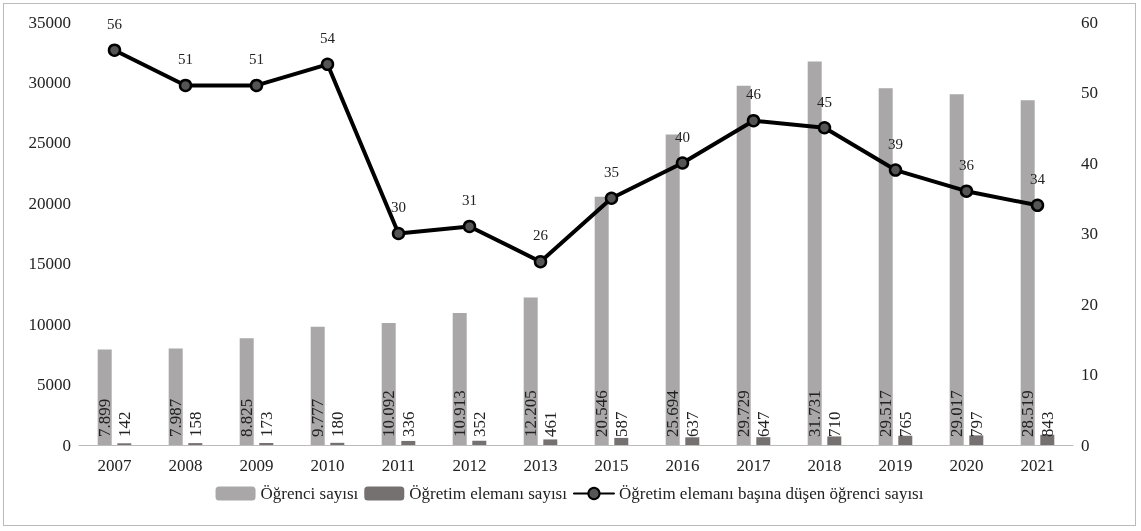  What do you see at coordinates (905, 424) in the screenshot?
I see `data-label: 765` at bounding box center [905, 424].